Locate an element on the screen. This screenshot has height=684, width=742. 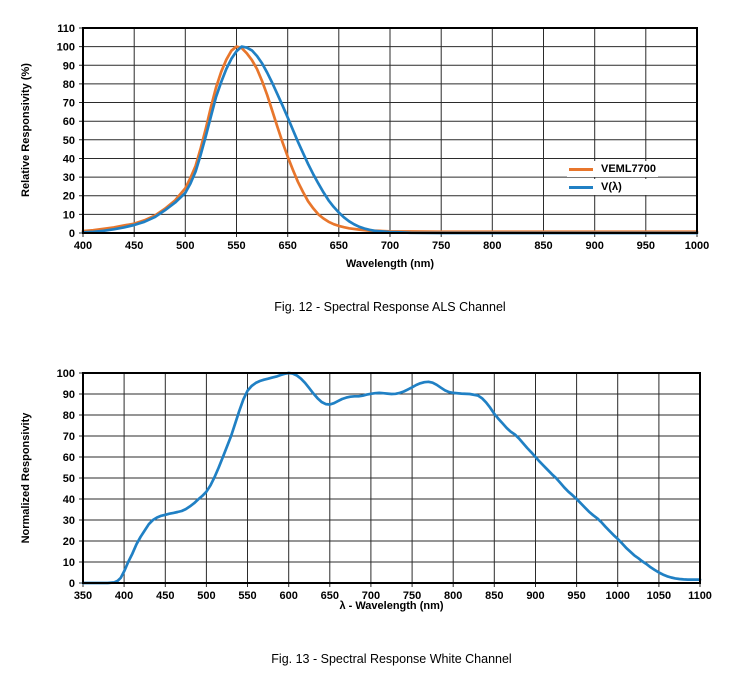
legend-item-veml7700: VEML7700 is located at coordinates (613, 169).